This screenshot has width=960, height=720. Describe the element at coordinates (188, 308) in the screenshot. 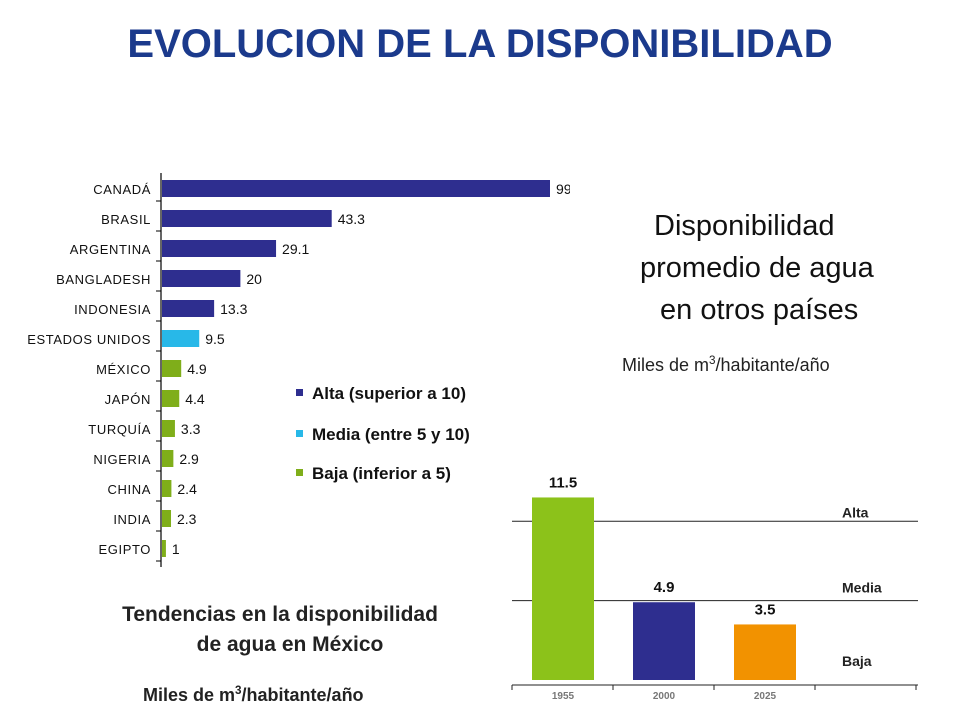

I see `bar-indonesia` at that location.